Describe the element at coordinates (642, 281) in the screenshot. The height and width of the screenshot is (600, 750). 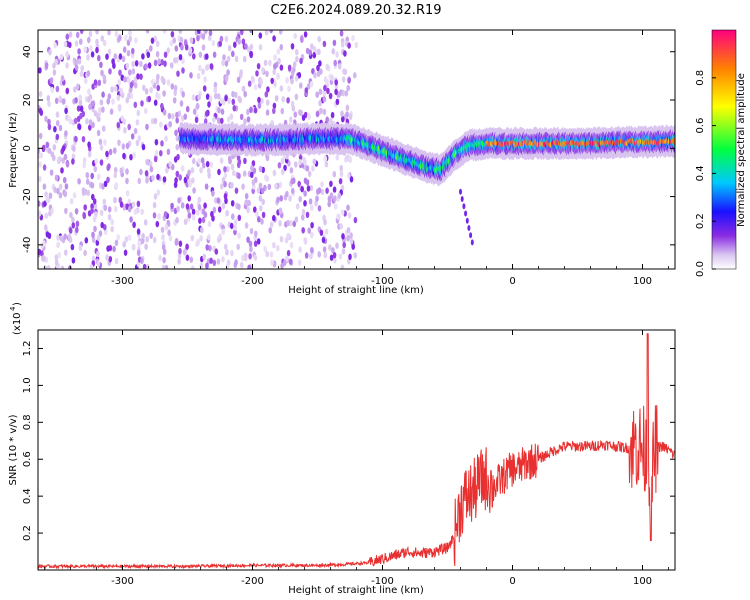
I see `spectrogram-x-tick-label: 100` at that location.